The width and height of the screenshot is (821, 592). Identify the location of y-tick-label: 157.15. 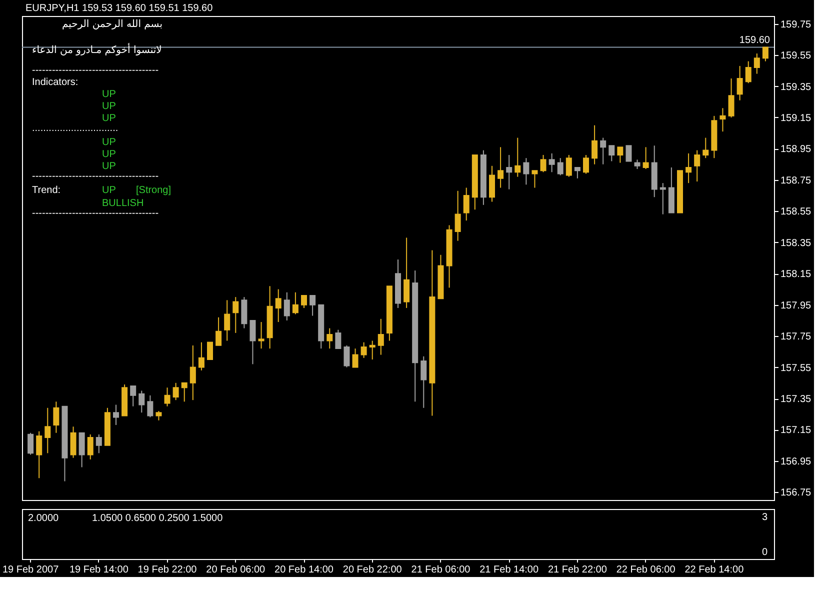
(796, 430).